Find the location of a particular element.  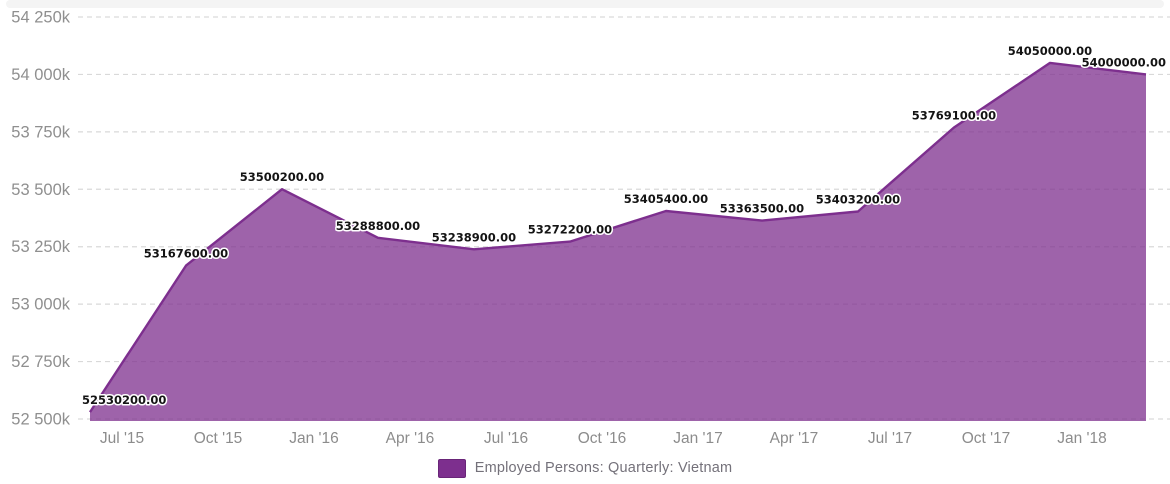

y-axis-tick-label: 54 000k is located at coordinates (40, 75).